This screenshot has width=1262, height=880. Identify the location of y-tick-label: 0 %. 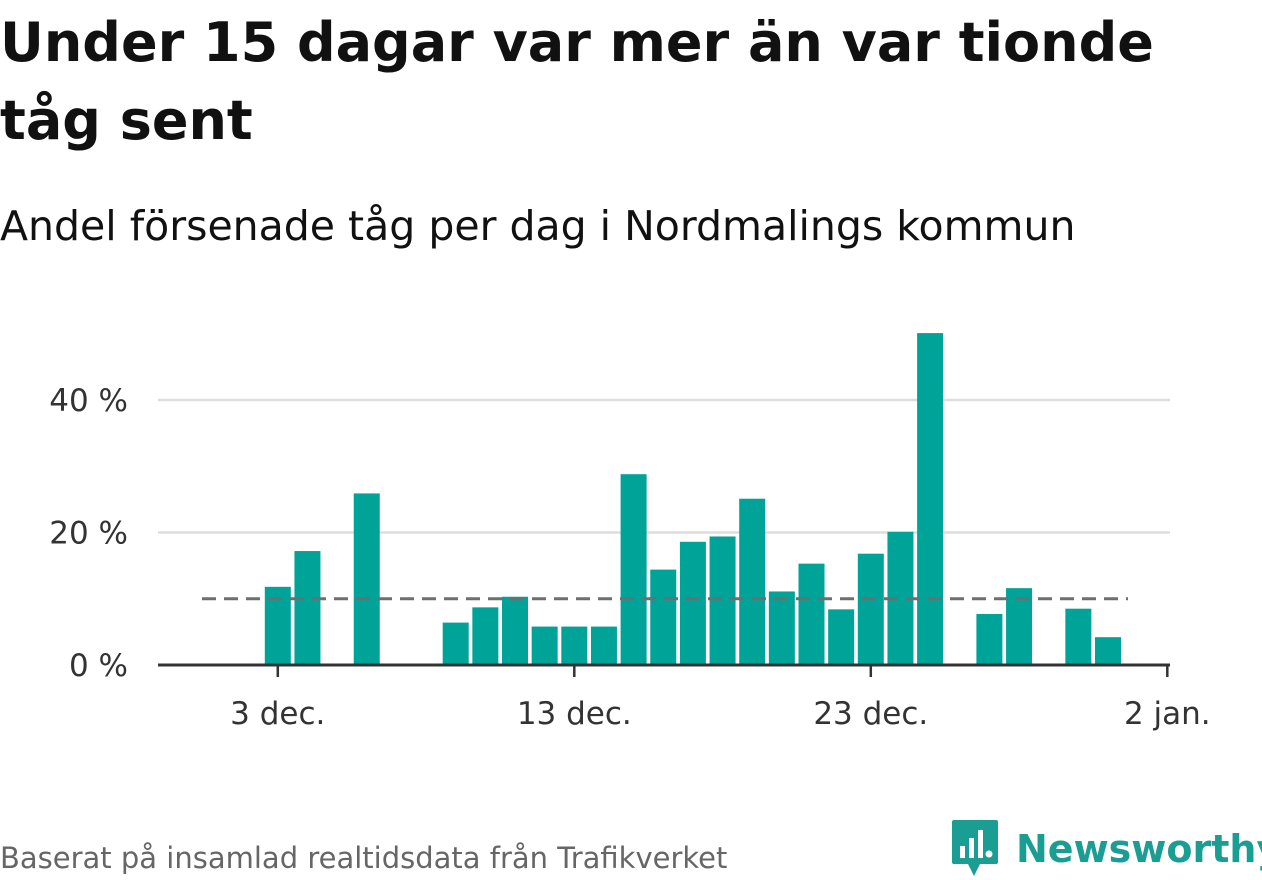
(98, 666).